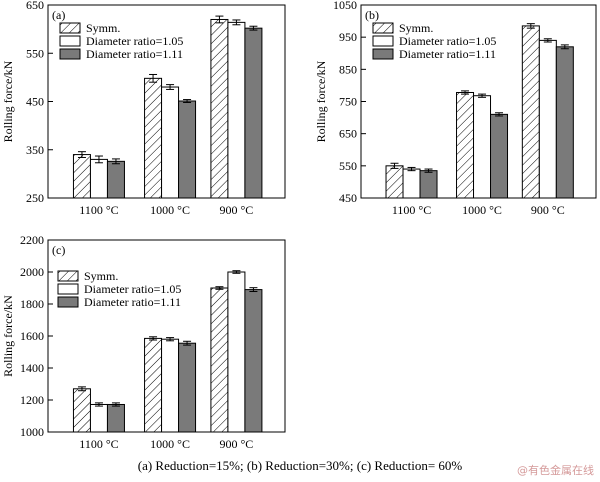 This screenshot has width=600, height=482. I want to click on y-tick-label: 850, so click(348, 69).